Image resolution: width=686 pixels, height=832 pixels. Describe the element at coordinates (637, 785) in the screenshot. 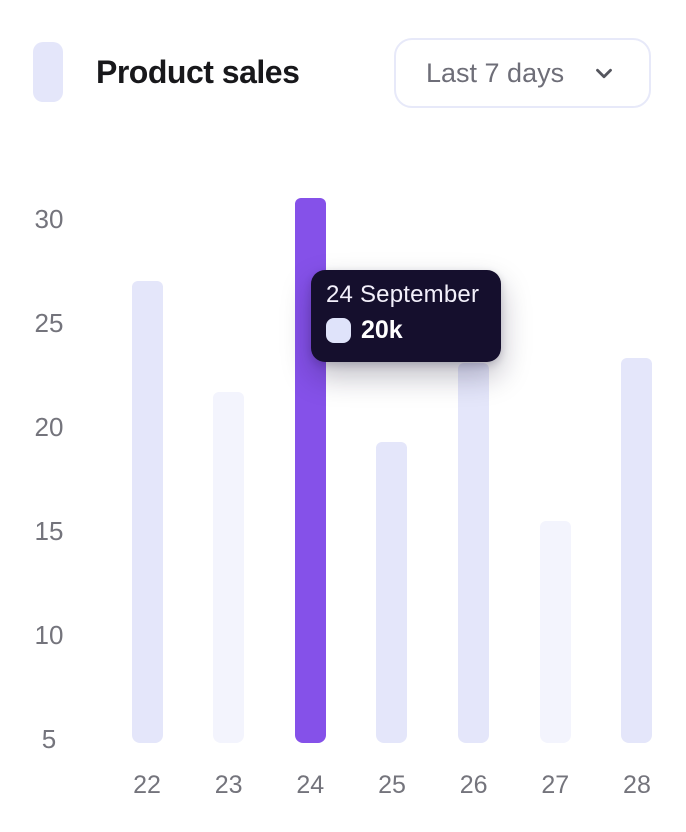

I see `x-axis-label-28: 28` at that location.